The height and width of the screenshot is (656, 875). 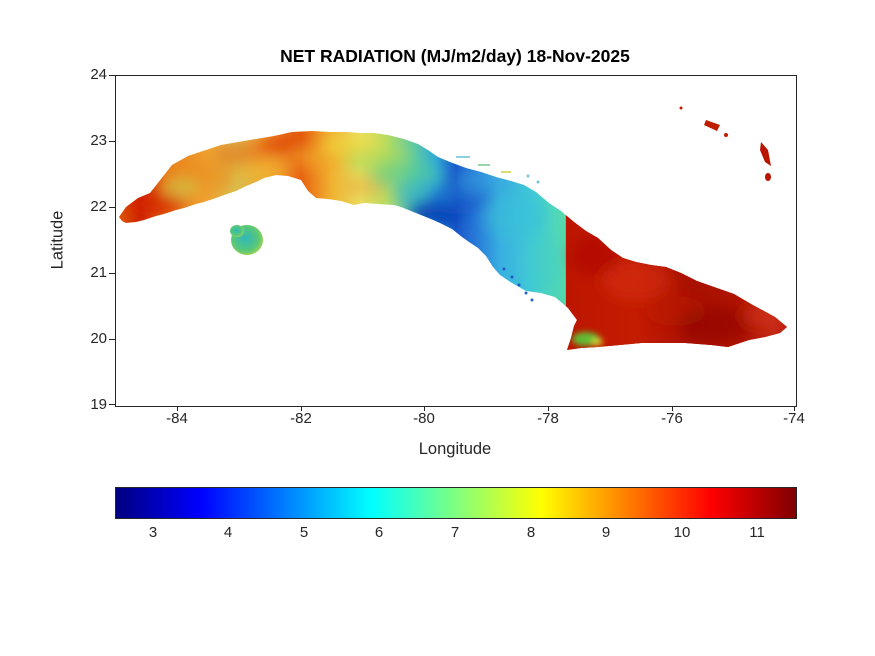 What do you see at coordinates (455, 532) in the screenshot?
I see `colorbar-tick-label: 7` at bounding box center [455, 532].